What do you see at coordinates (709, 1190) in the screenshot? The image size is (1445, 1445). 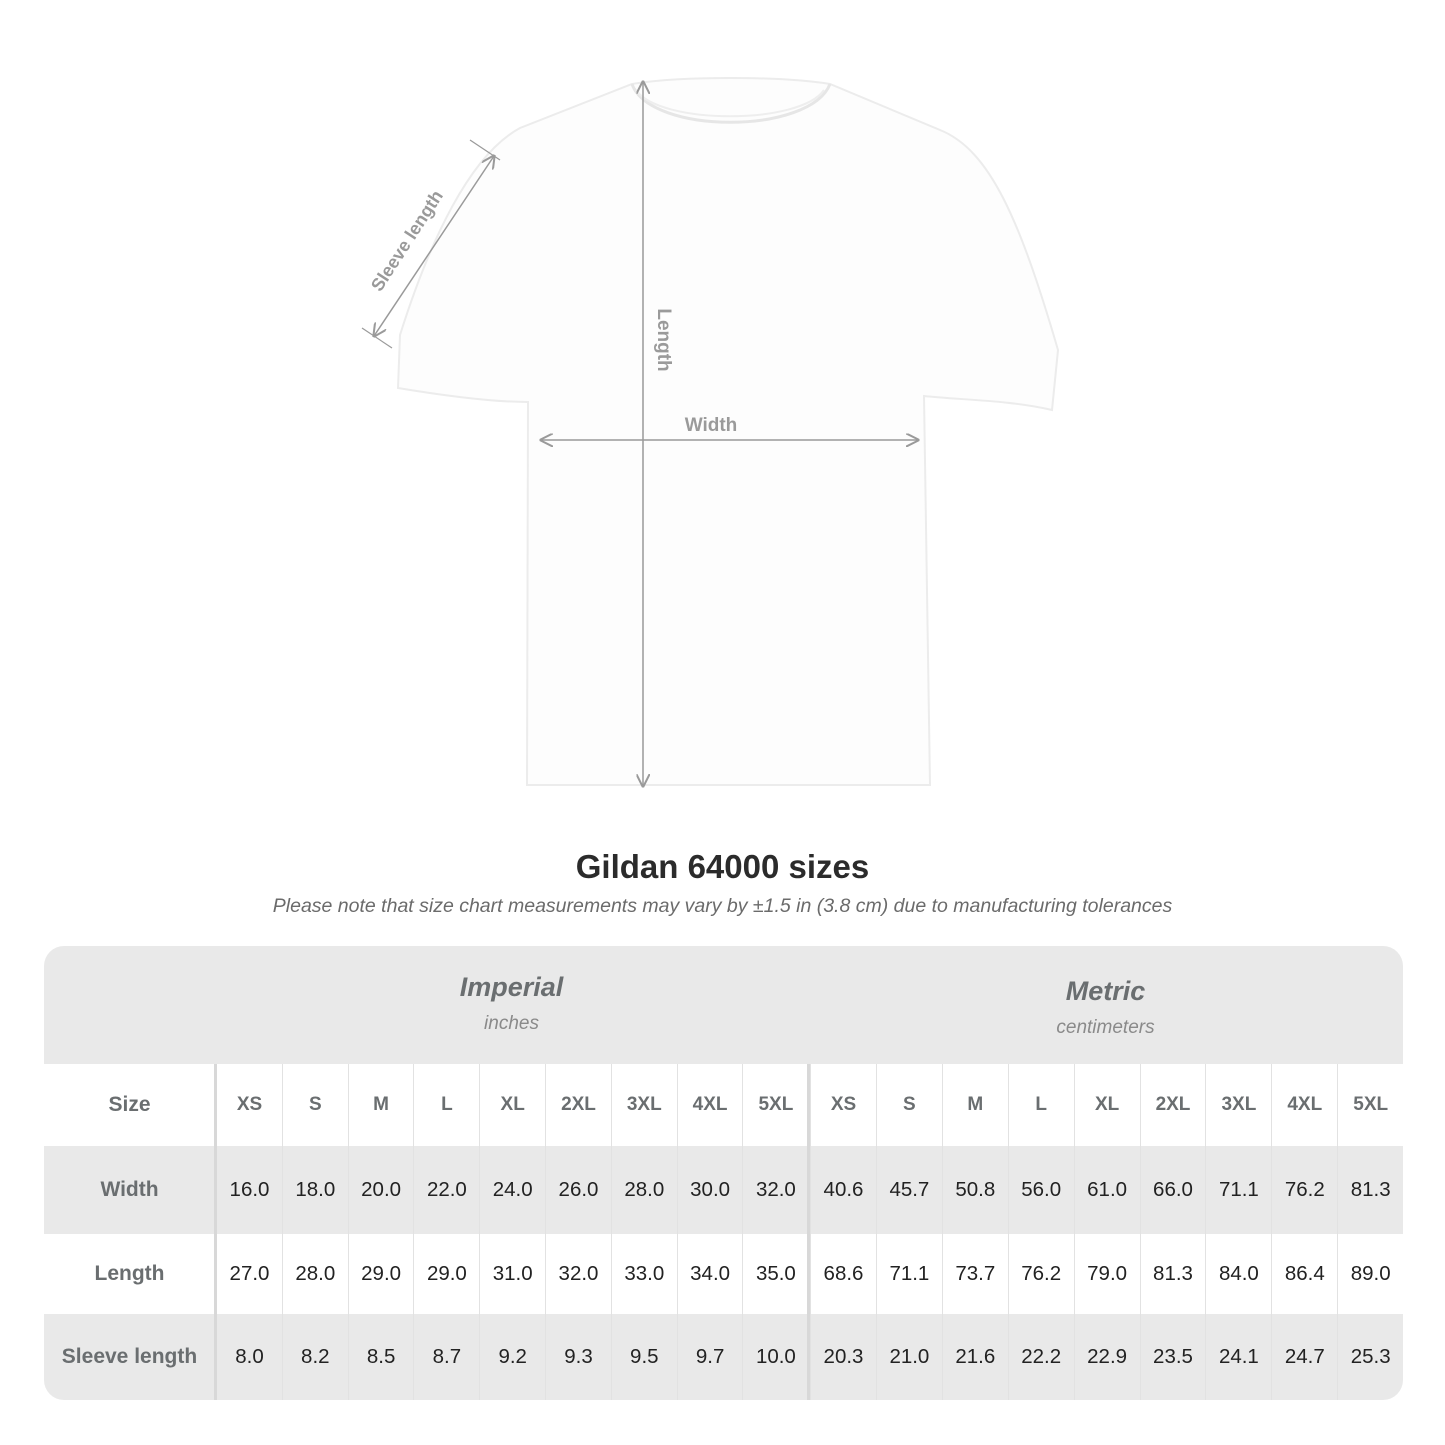 I see `table-cell: 30.0` at bounding box center [709, 1190].